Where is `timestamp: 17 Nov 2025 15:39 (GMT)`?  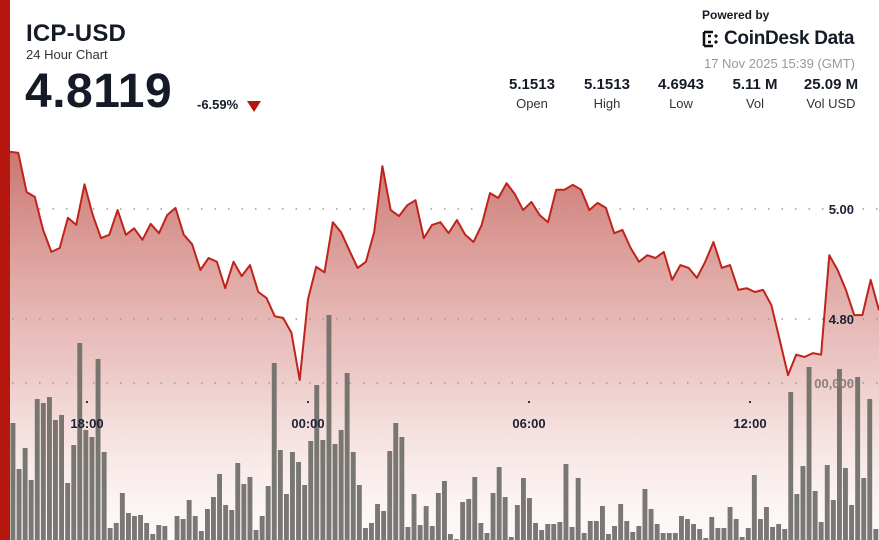
timestamp: 17 Nov 2025 15:39 (GMT) is located at coordinates (779, 63).